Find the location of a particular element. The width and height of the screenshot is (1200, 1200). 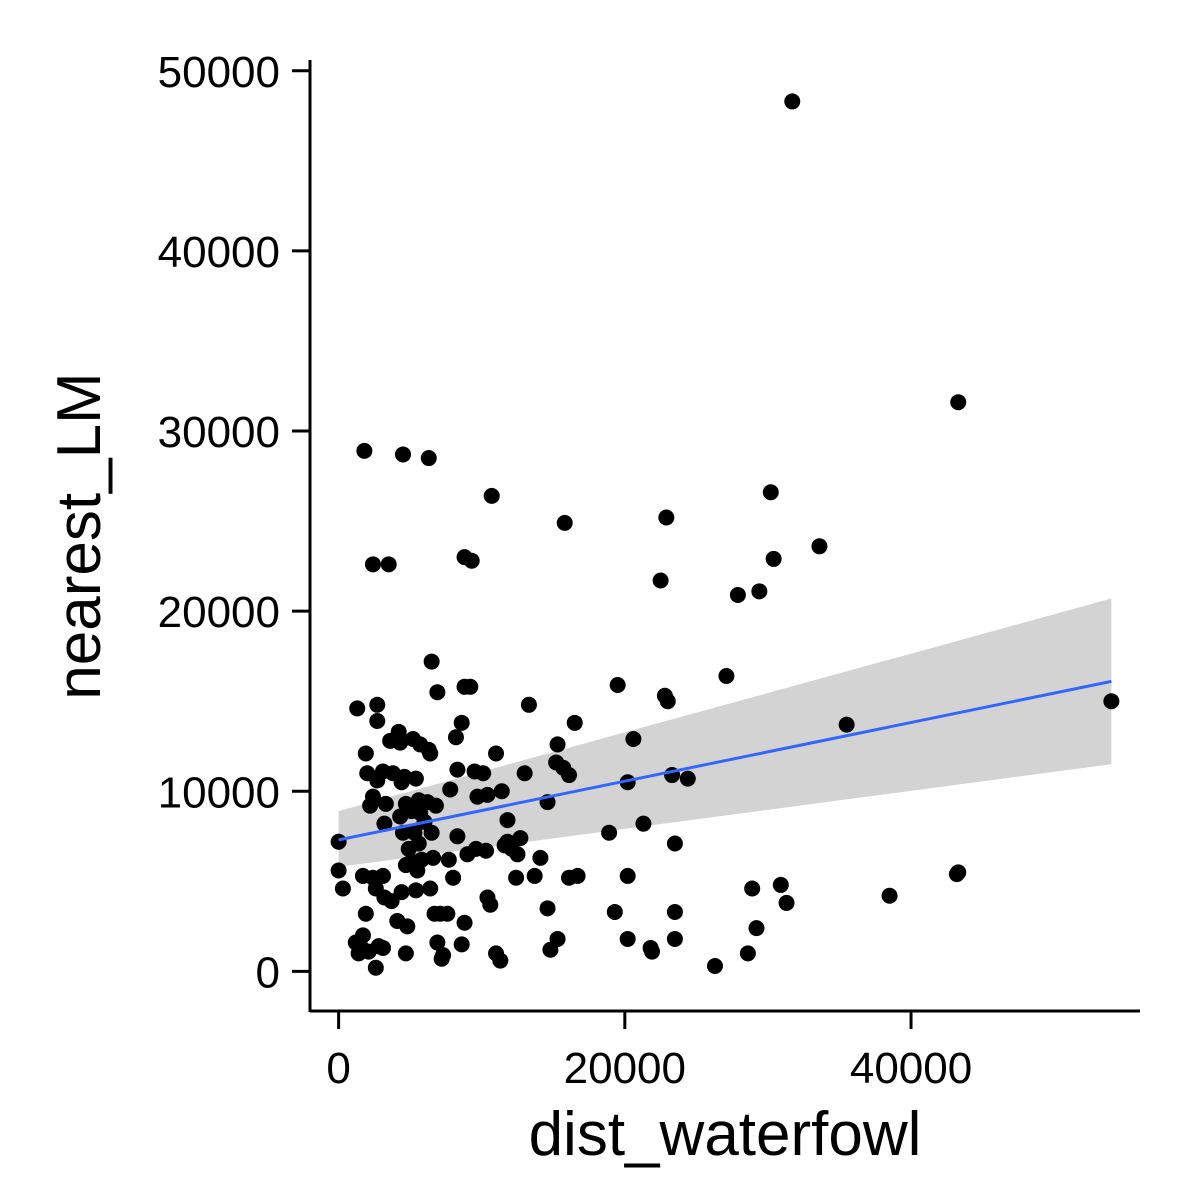

x-axis-title: dist_waterfowl is located at coordinates (725, 1134).